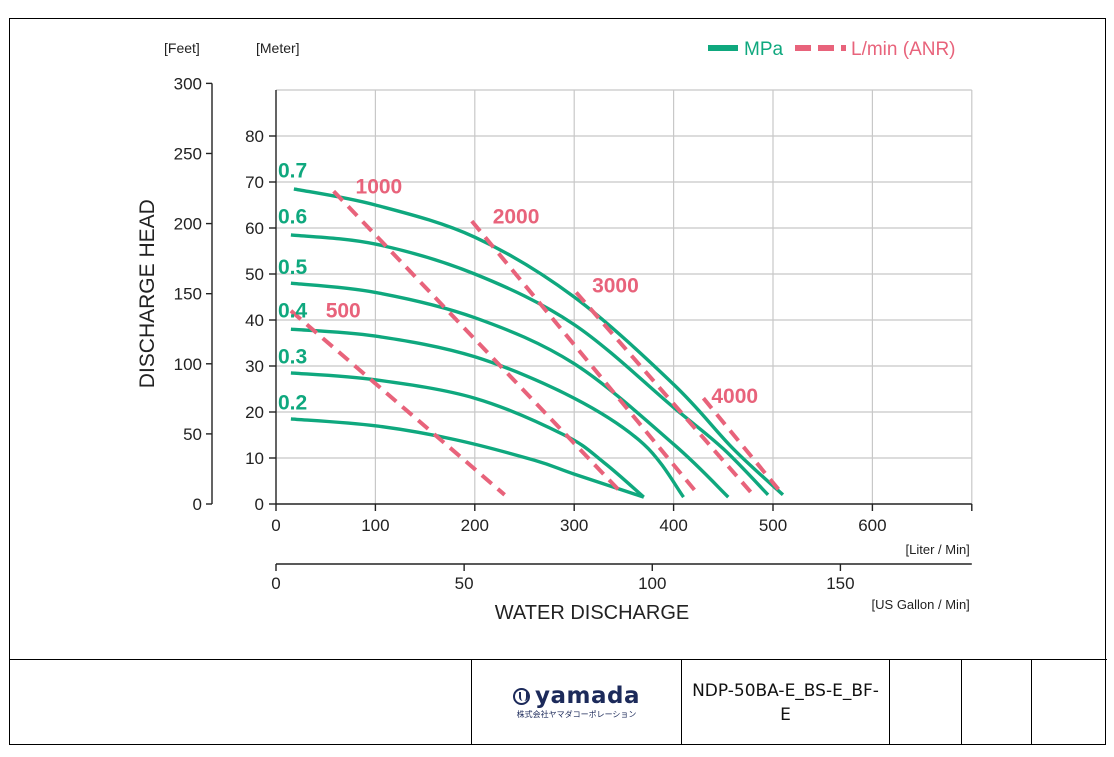  I want to click on title-block-cell-a, so click(925, 702).